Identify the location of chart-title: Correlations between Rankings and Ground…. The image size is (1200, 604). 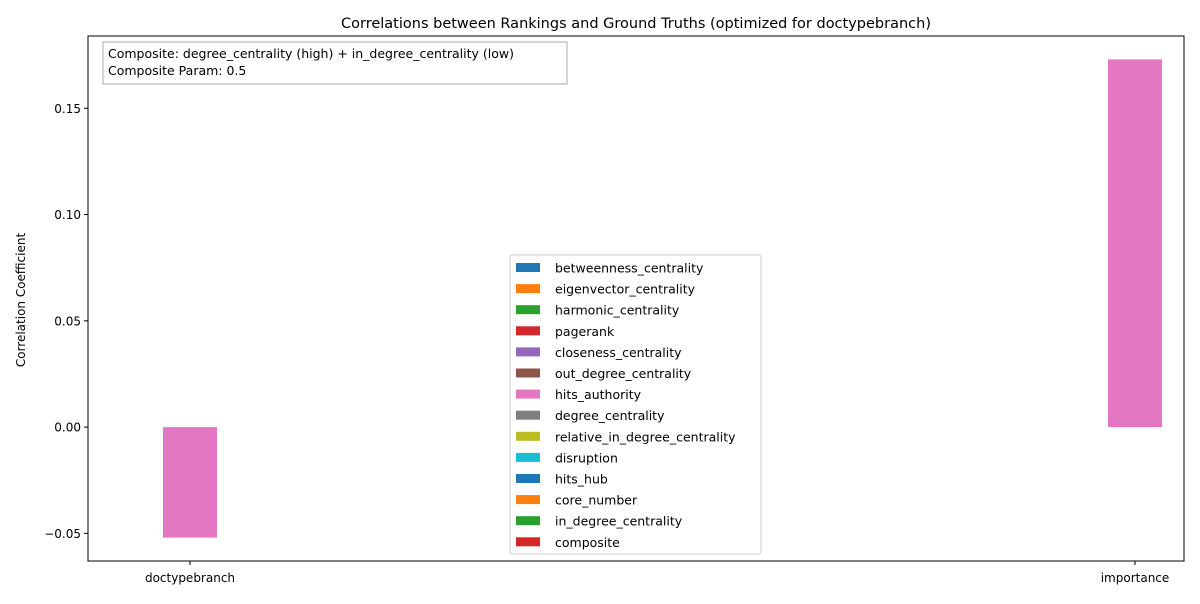
(636, 24).